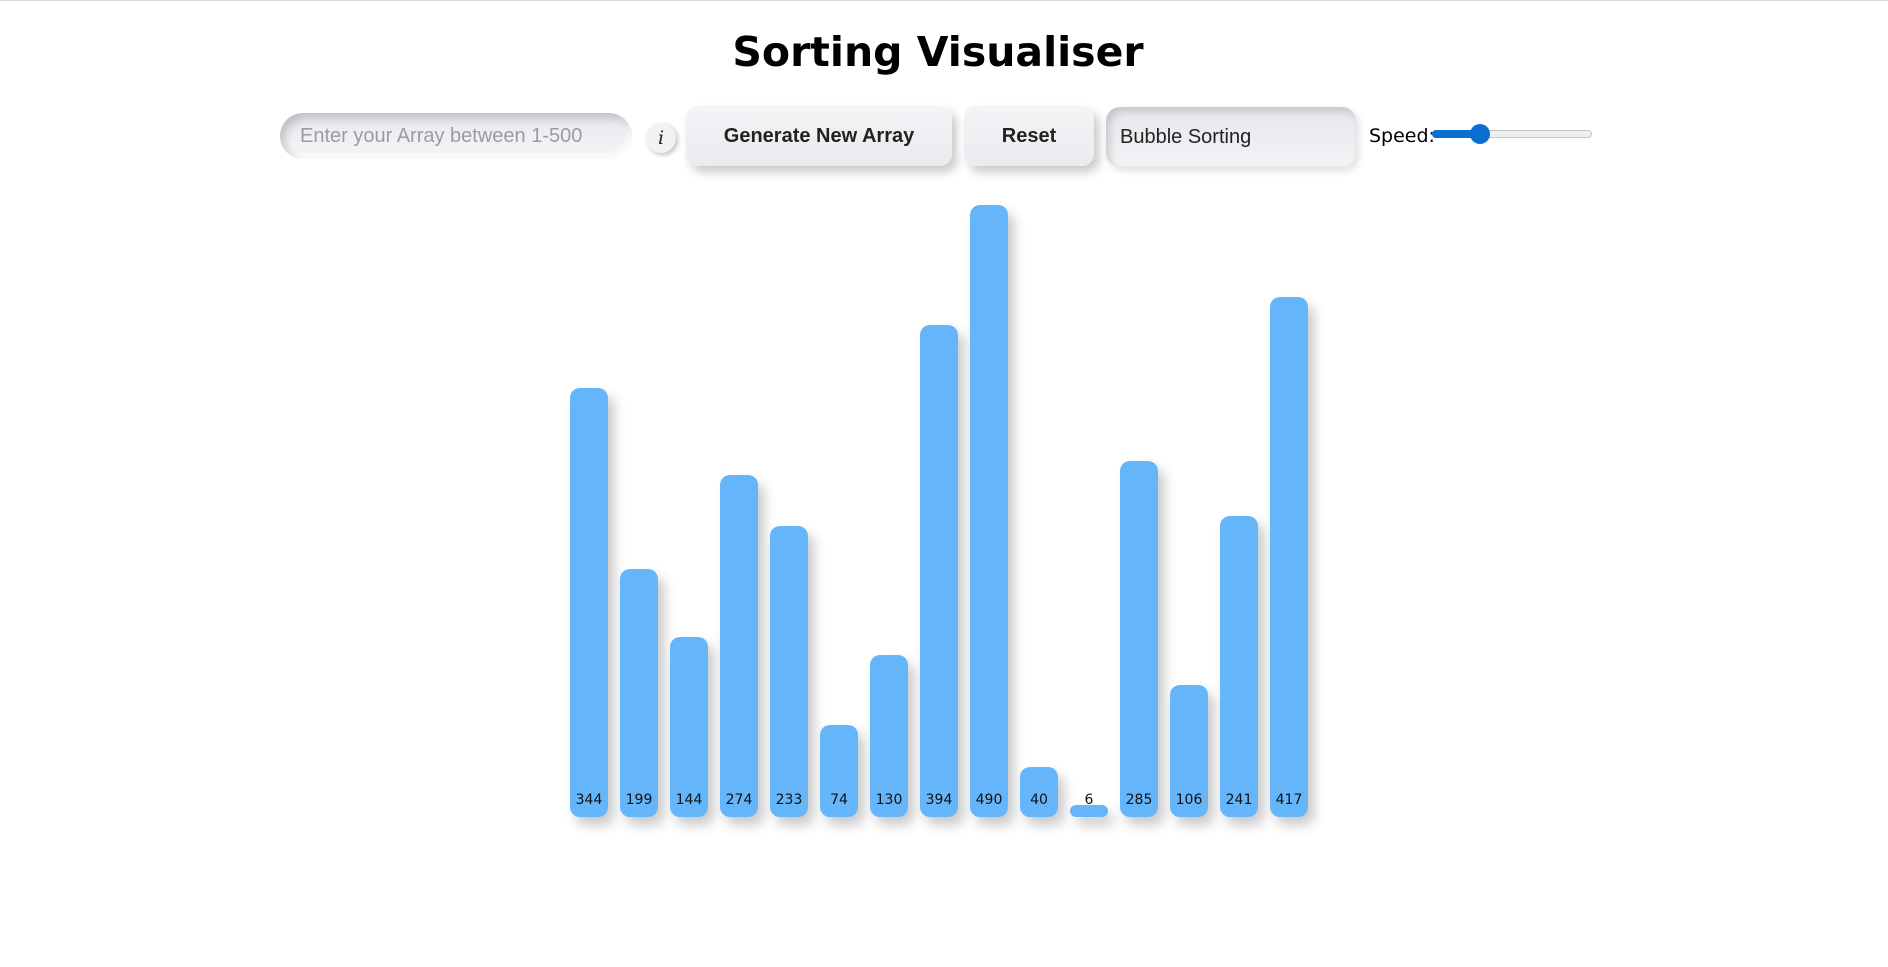  I want to click on bar-value-label: 274, so click(739, 800).